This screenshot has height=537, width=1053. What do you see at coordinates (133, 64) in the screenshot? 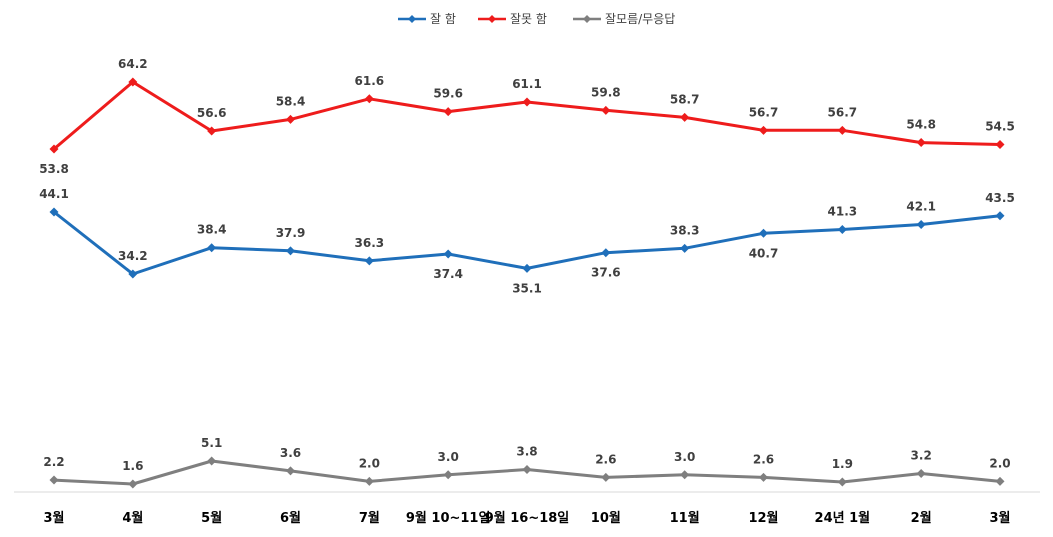
I see `data-label: 64.2` at bounding box center [133, 64].